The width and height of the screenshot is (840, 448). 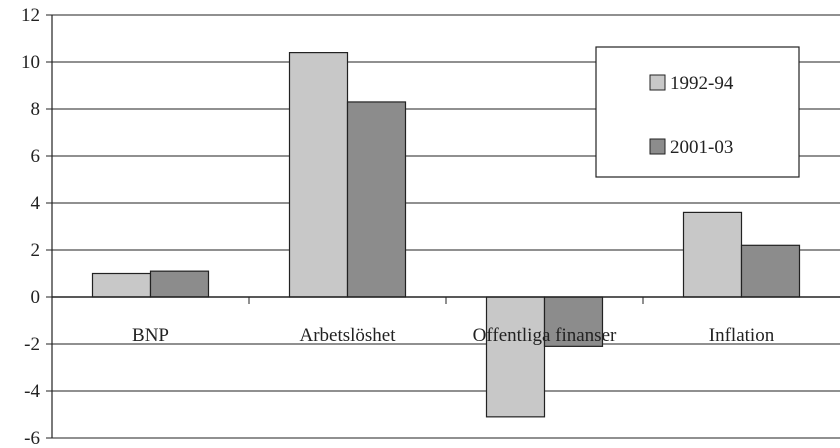 What do you see at coordinates (701, 147) in the screenshot?
I see `legend-label: 2001-03` at bounding box center [701, 147].